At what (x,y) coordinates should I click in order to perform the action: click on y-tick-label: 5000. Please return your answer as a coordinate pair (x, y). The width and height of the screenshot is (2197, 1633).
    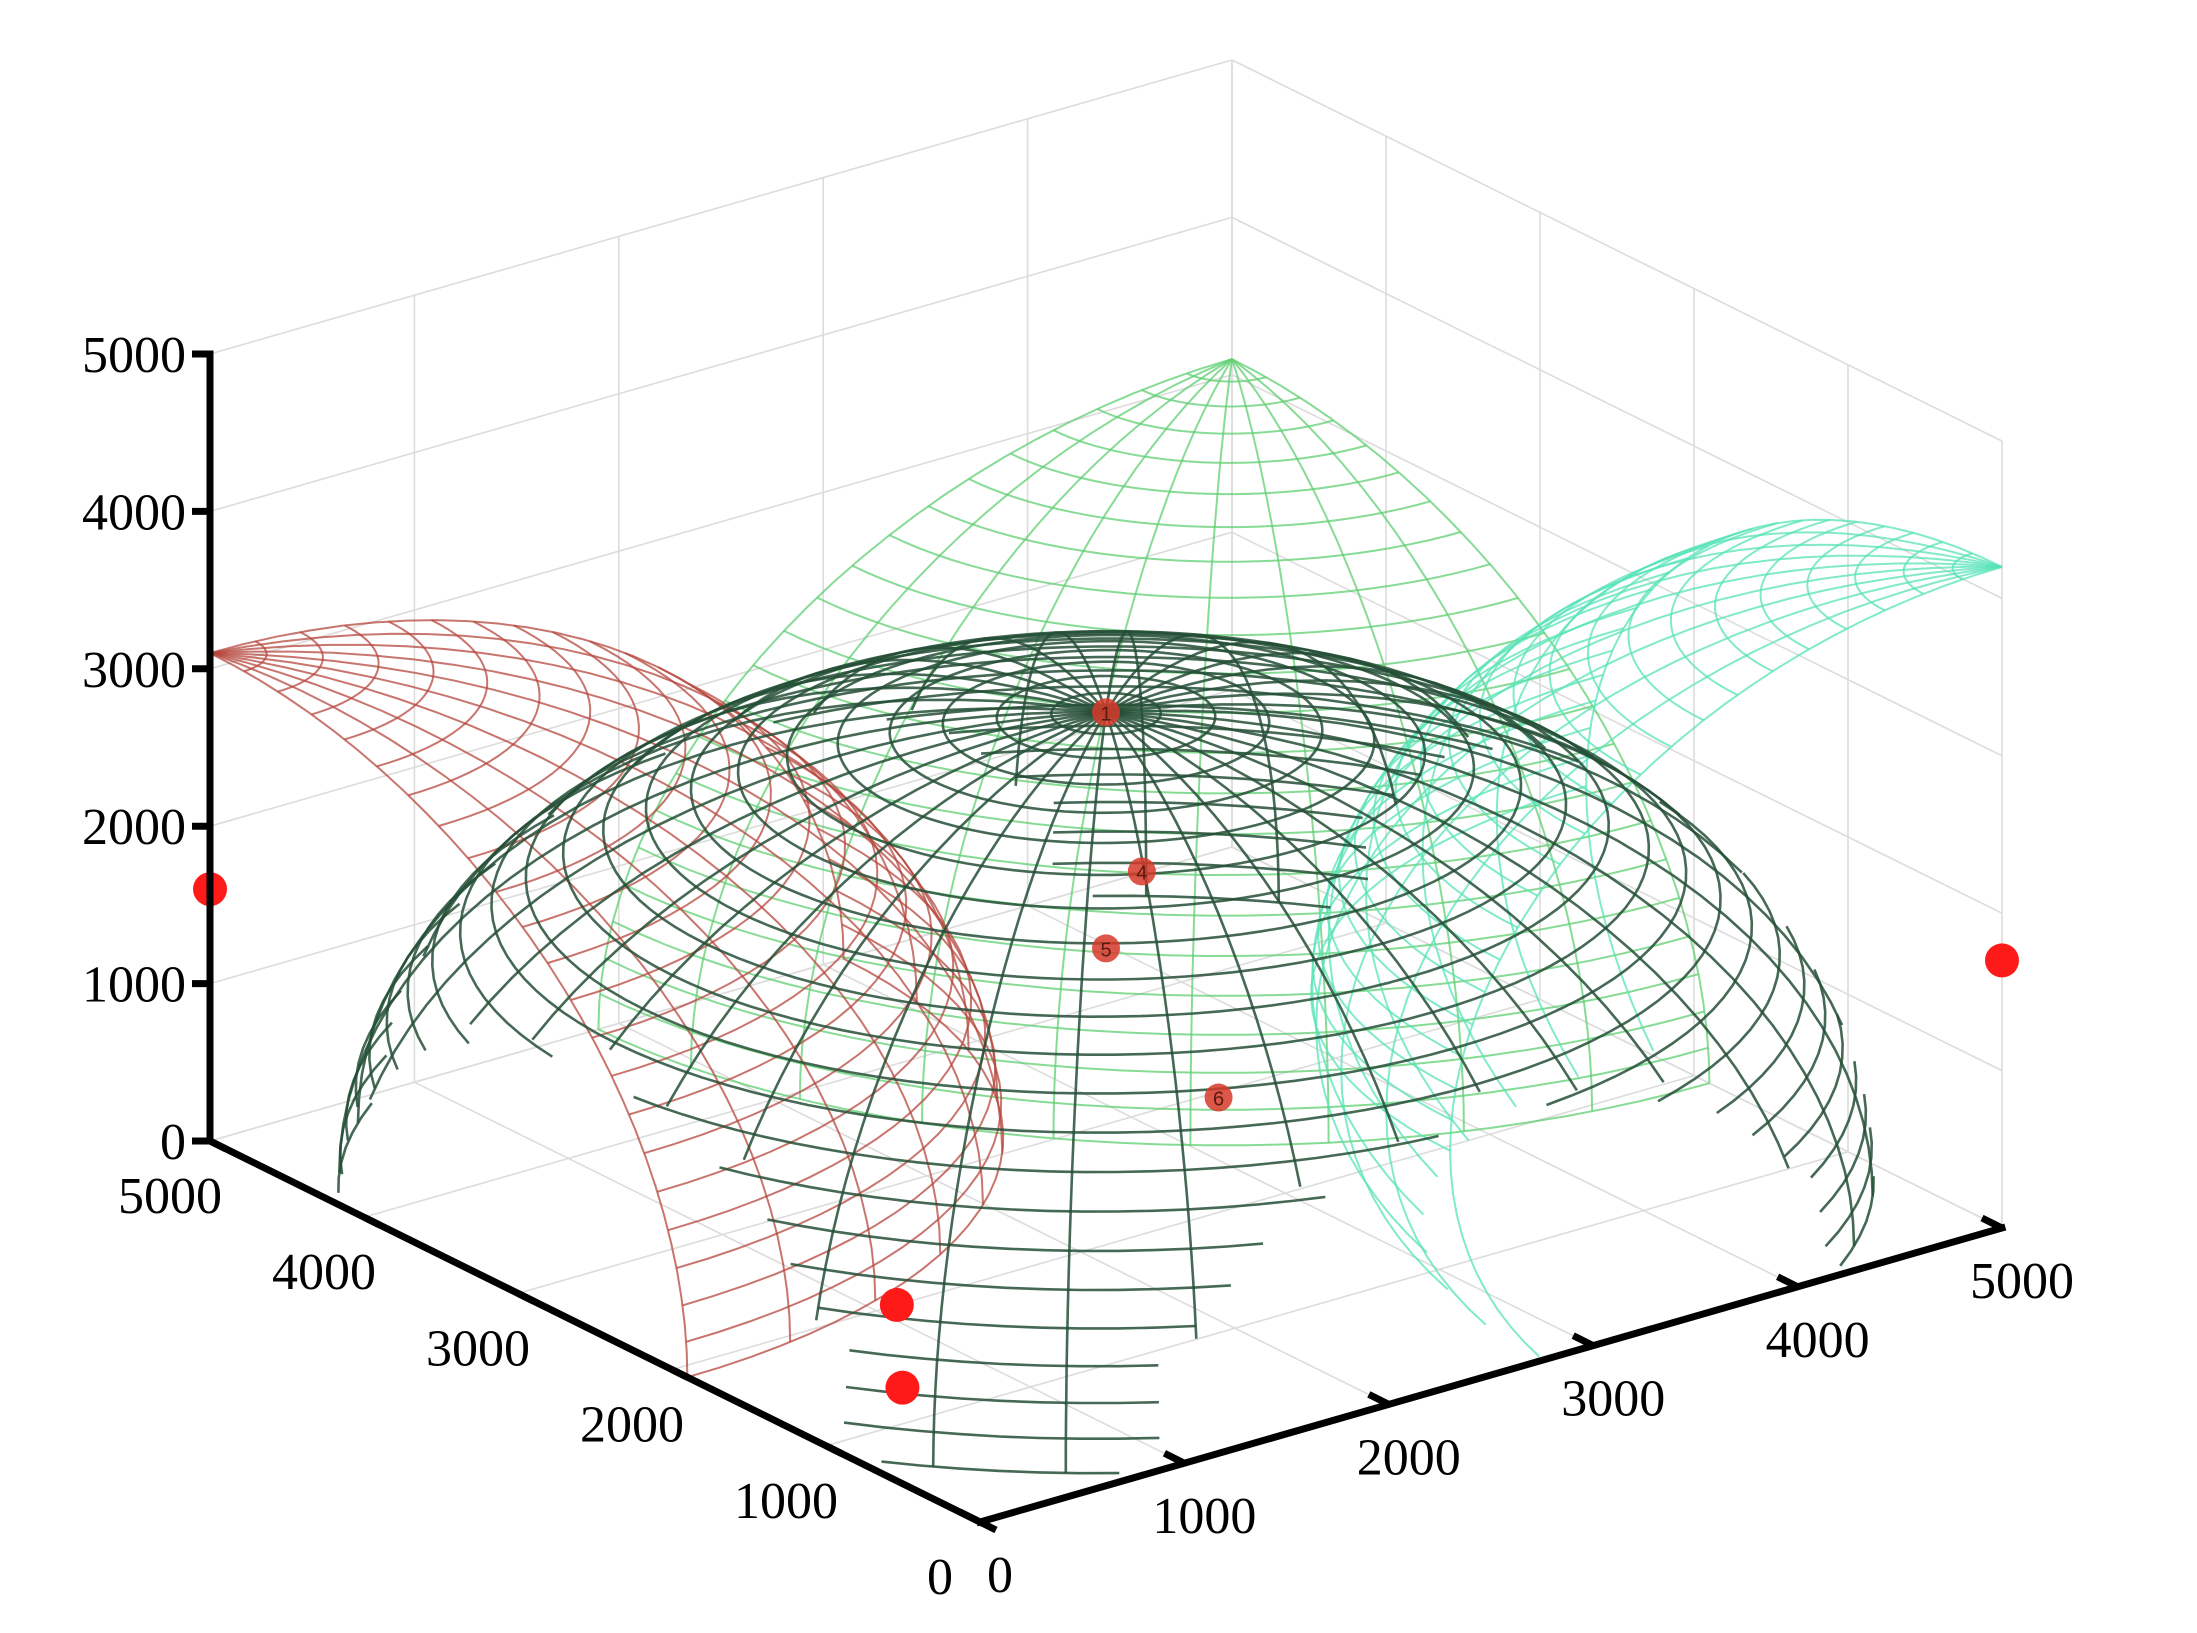
    Looking at the image, I should click on (170, 1196).